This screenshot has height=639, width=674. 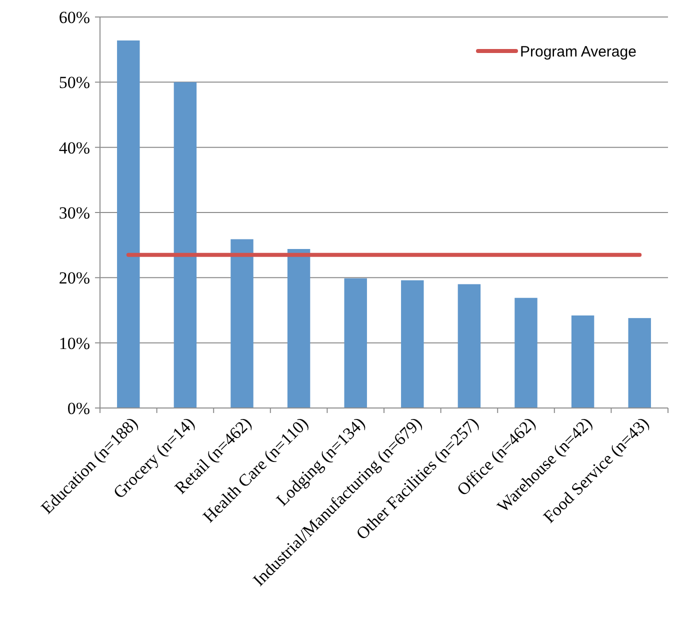 I want to click on y-tick-label: 50%, so click(x=74, y=82).